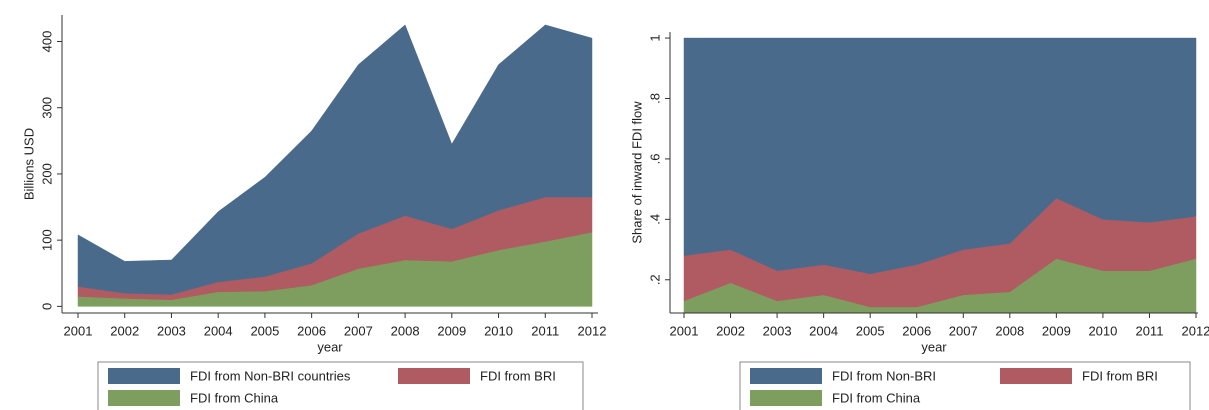 The height and width of the screenshot is (410, 1209). What do you see at coordinates (46, 306) in the screenshot?
I see `y-tick-label: 0` at bounding box center [46, 306].